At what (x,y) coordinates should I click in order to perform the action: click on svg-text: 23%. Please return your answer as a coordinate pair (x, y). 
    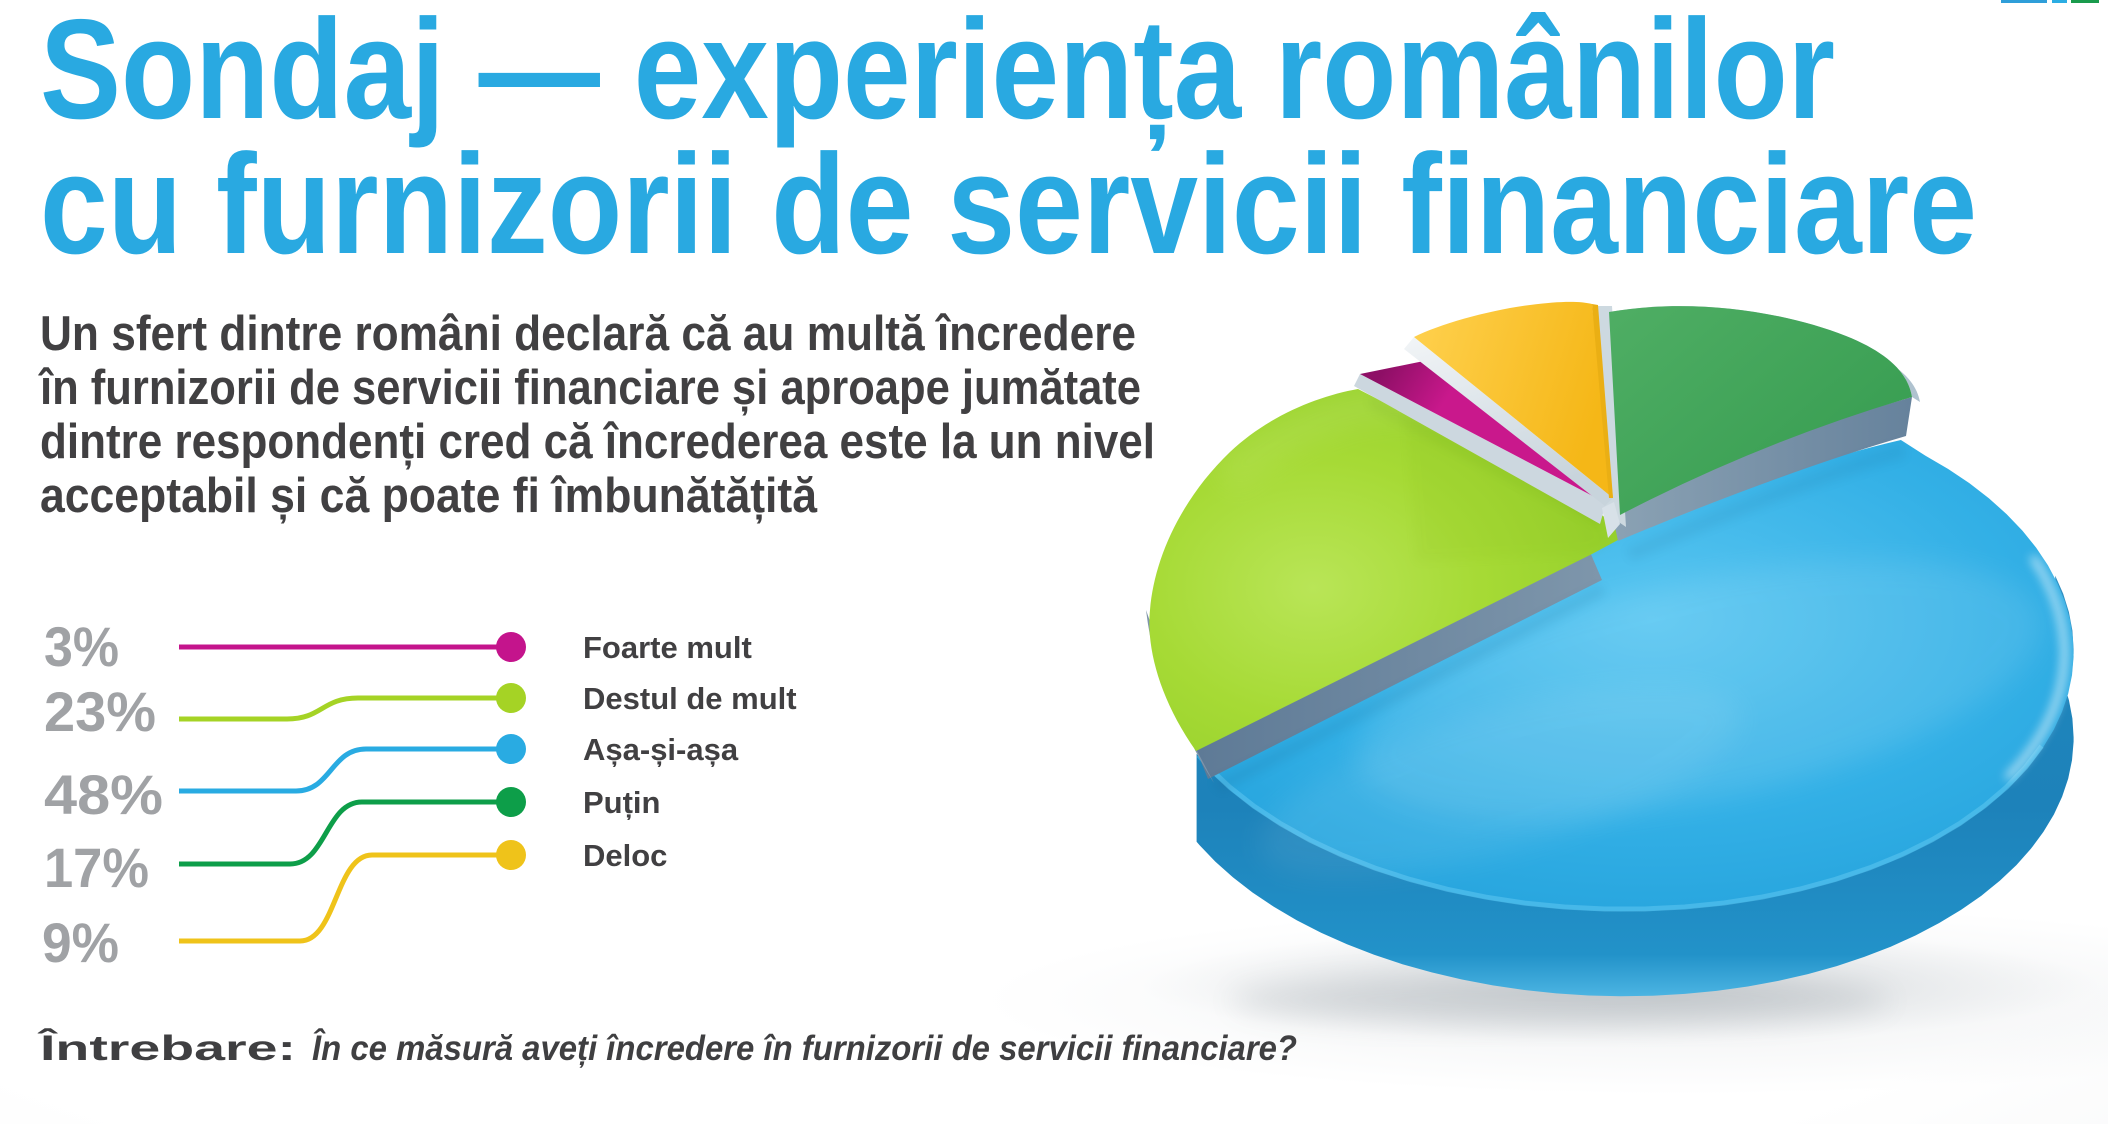
    Looking at the image, I should click on (100, 711).